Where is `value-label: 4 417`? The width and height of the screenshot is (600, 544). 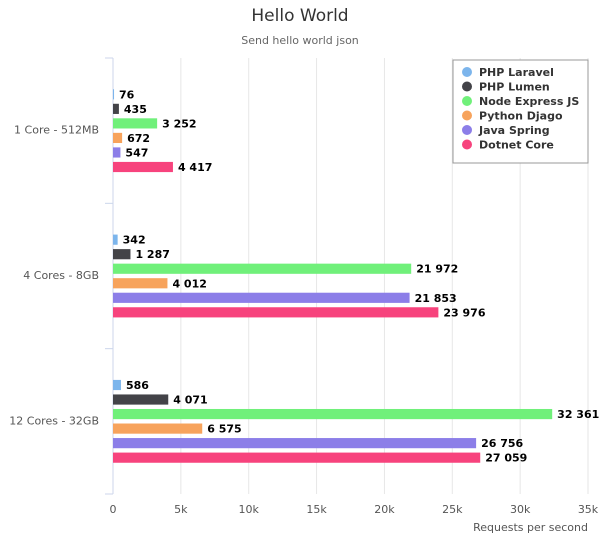 value-label: 4 417 is located at coordinates (195, 167).